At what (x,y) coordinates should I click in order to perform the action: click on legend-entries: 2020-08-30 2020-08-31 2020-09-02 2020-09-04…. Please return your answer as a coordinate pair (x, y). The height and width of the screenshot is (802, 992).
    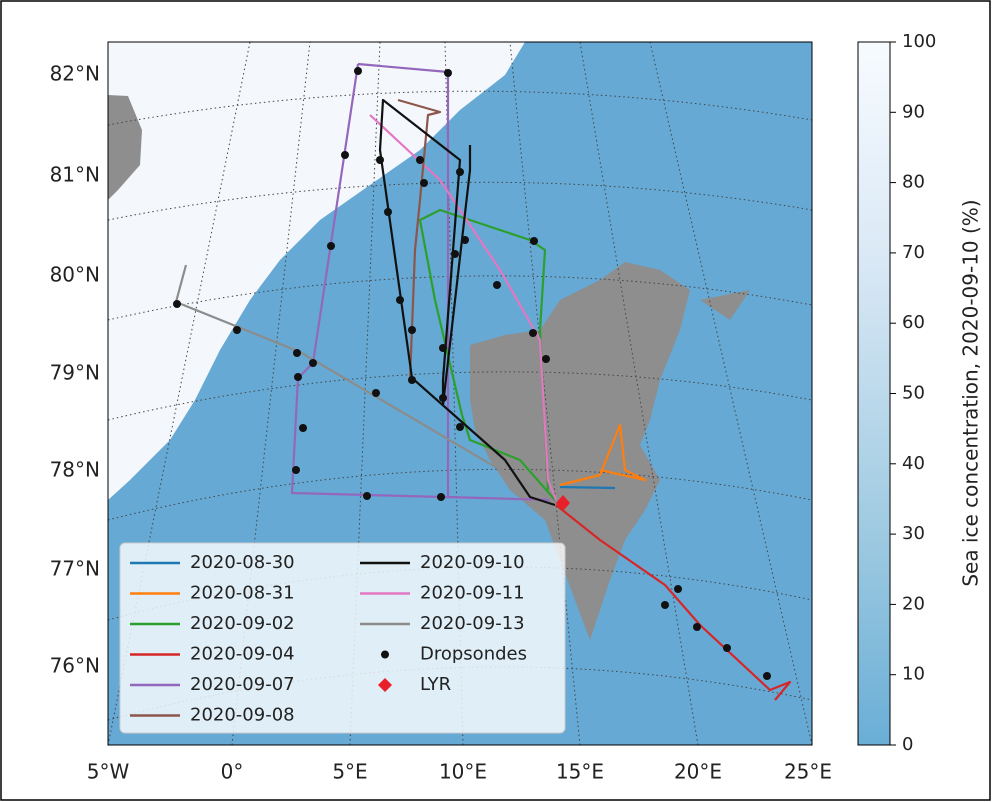
    Looking at the image, I should click on (328, 639).